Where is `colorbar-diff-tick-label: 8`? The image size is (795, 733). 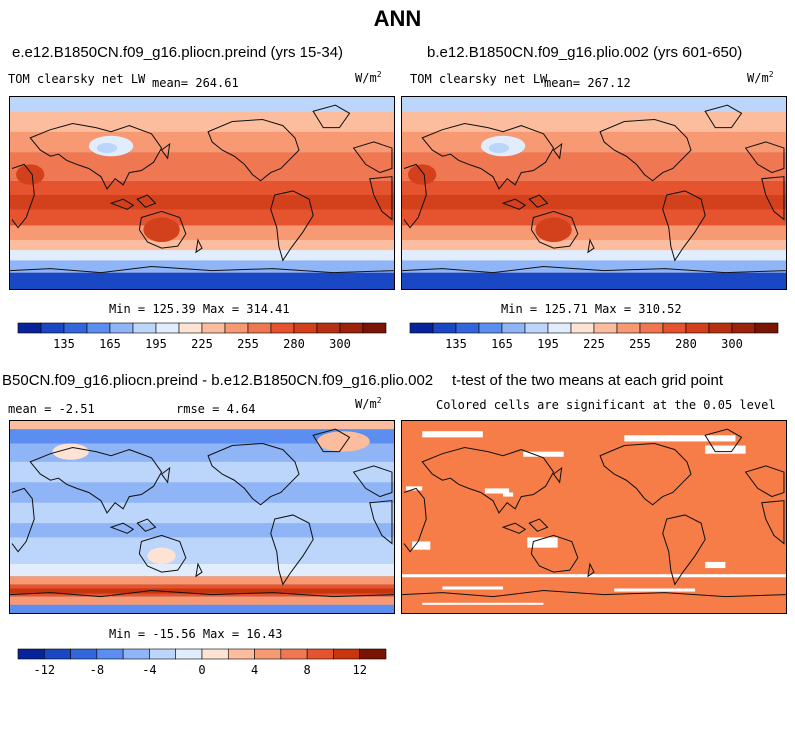 colorbar-diff-tick-label: 8 is located at coordinates (307, 670).